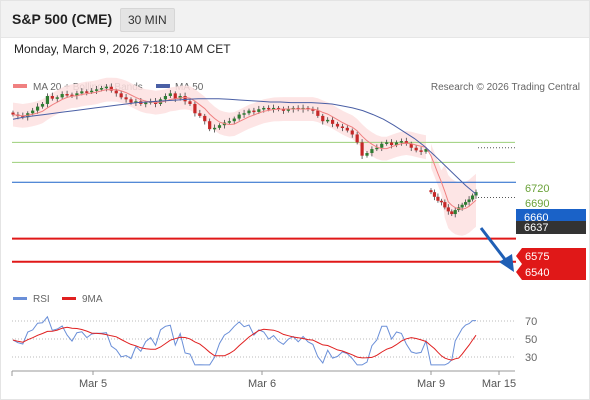 The height and width of the screenshot is (400, 590). Describe the element at coordinates (431, 384) in the screenshot. I see `x-label-mar9: Mar 9` at that location.